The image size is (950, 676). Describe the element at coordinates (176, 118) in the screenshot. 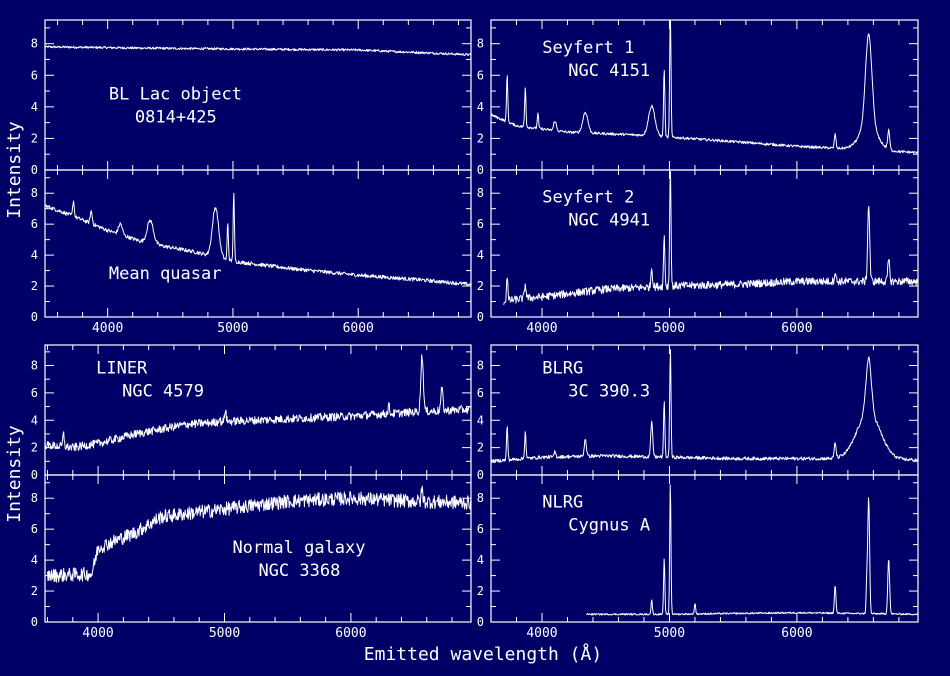

I see `object-name-label: 0814+425` at that location.